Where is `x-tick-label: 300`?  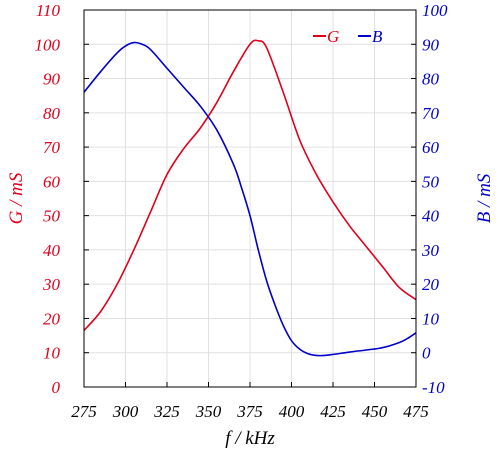
x-tick-label: 300 is located at coordinates (125, 411).